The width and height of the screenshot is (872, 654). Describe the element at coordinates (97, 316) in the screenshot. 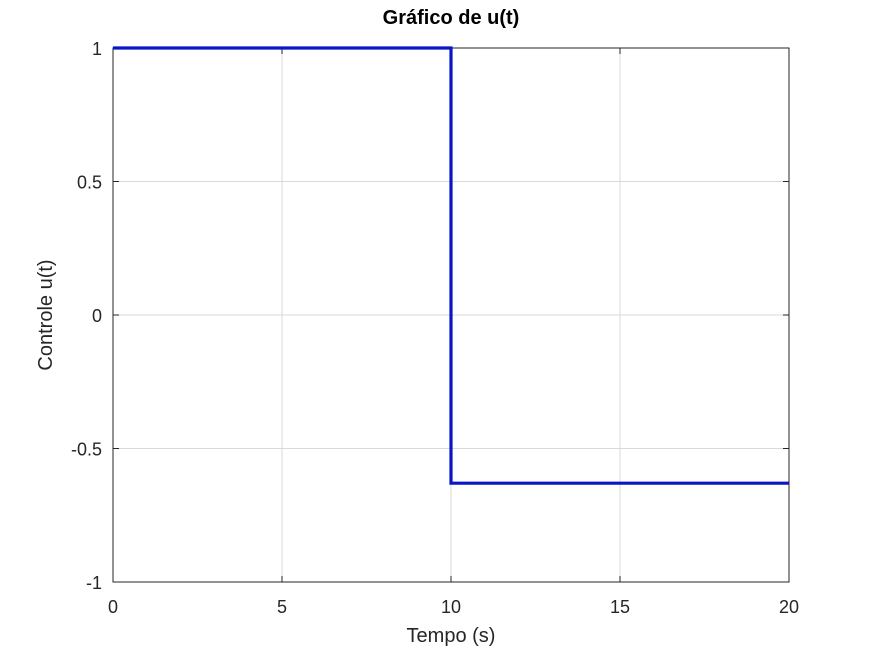

I see `y-tick-label: 0` at that location.